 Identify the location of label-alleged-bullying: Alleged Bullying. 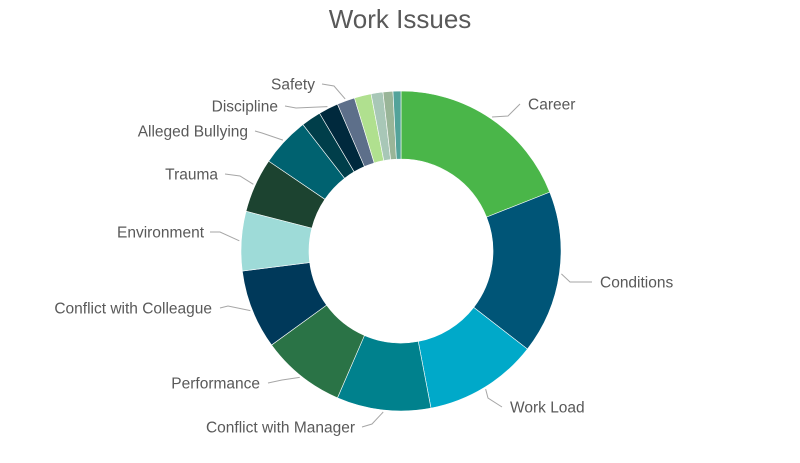
(193, 131).